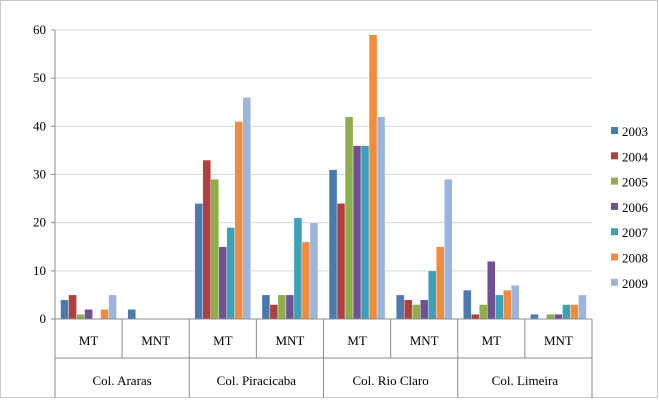 The image size is (659, 400). I want to click on group-label: Col. Araras, so click(122, 380).